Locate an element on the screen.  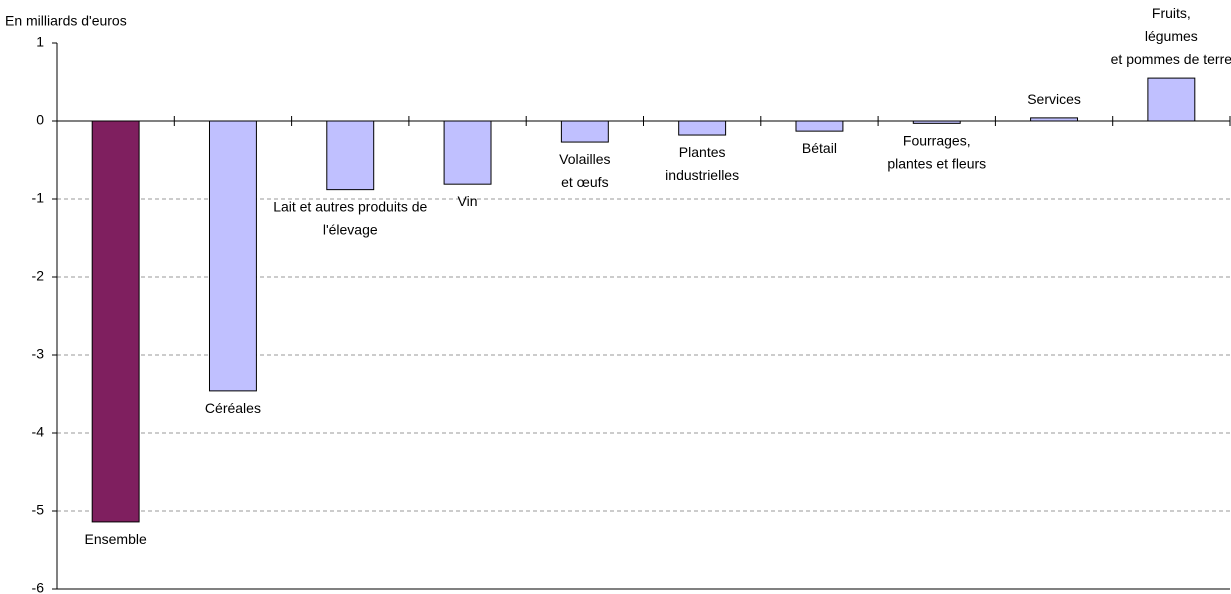
category-label-line: plantes et fleurs is located at coordinates (936, 163).